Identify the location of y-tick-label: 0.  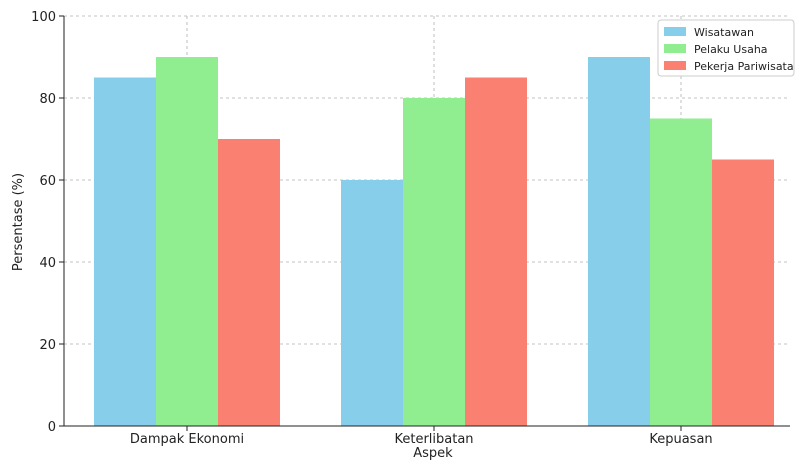
(52, 427).